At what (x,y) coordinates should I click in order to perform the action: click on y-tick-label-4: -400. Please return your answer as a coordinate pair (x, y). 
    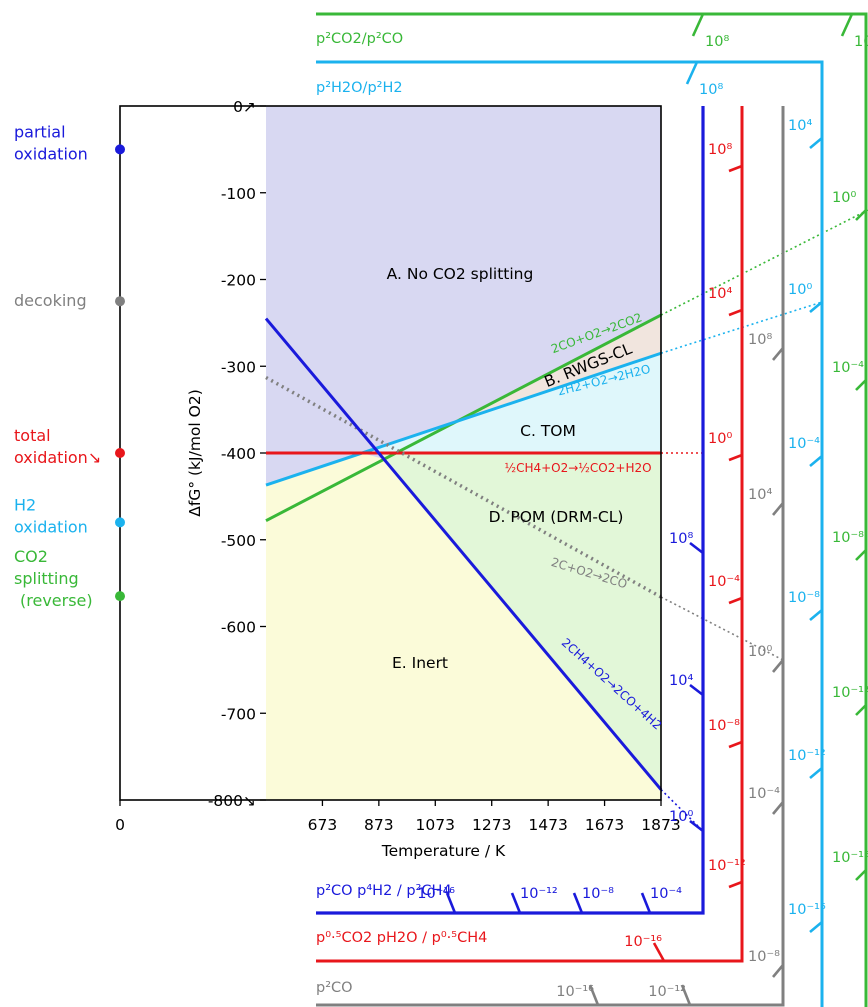
    Looking at the image, I should click on (238, 454).